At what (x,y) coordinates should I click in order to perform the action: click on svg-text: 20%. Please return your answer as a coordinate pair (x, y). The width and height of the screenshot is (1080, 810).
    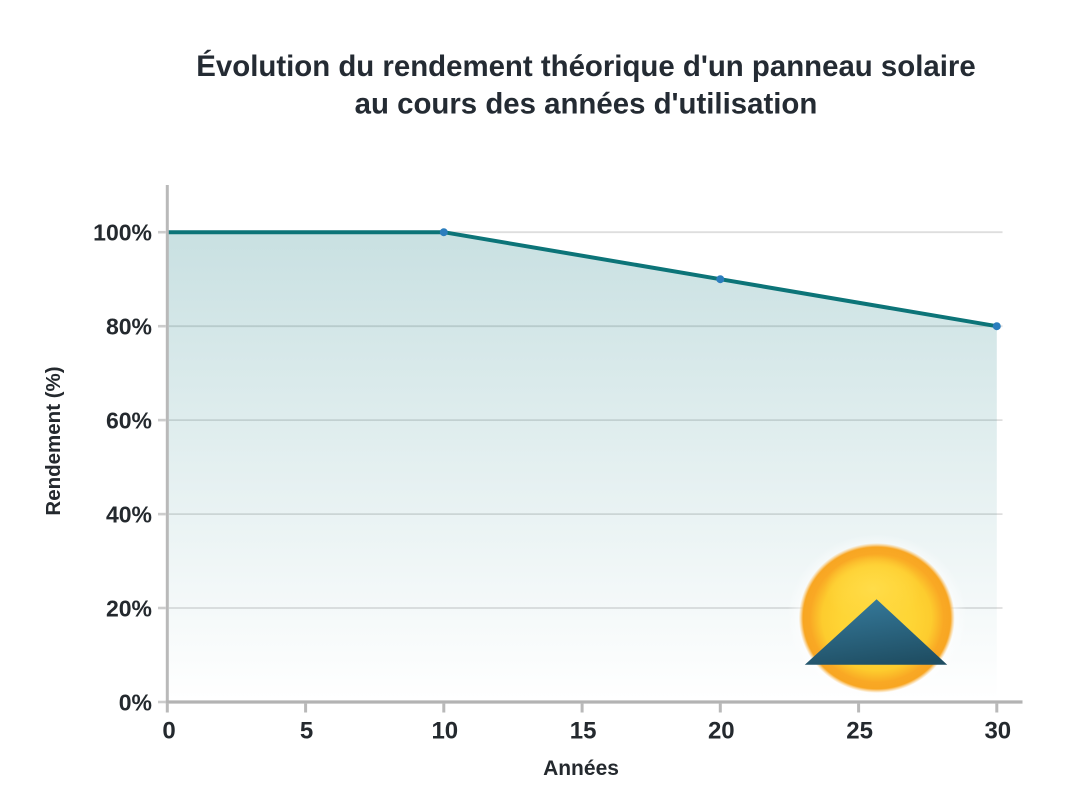
    Looking at the image, I should click on (129, 608).